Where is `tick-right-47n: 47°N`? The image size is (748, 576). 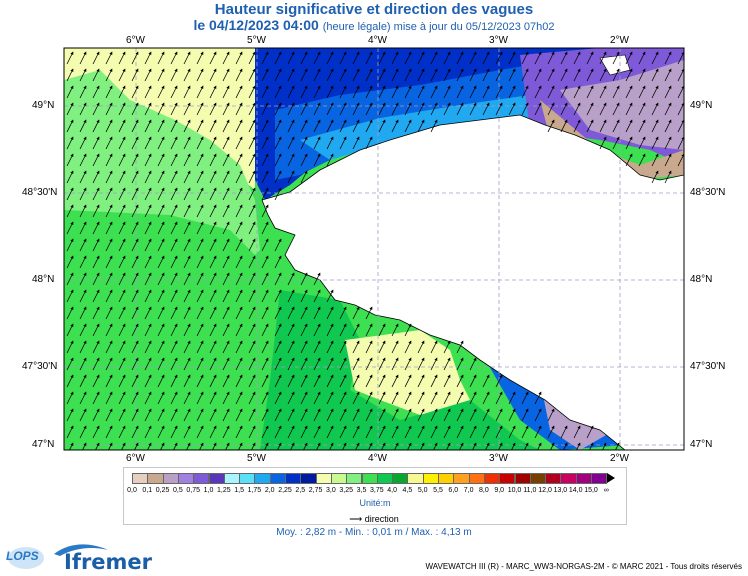 tick-right-47n: 47°N is located at coordinates (701, 444).